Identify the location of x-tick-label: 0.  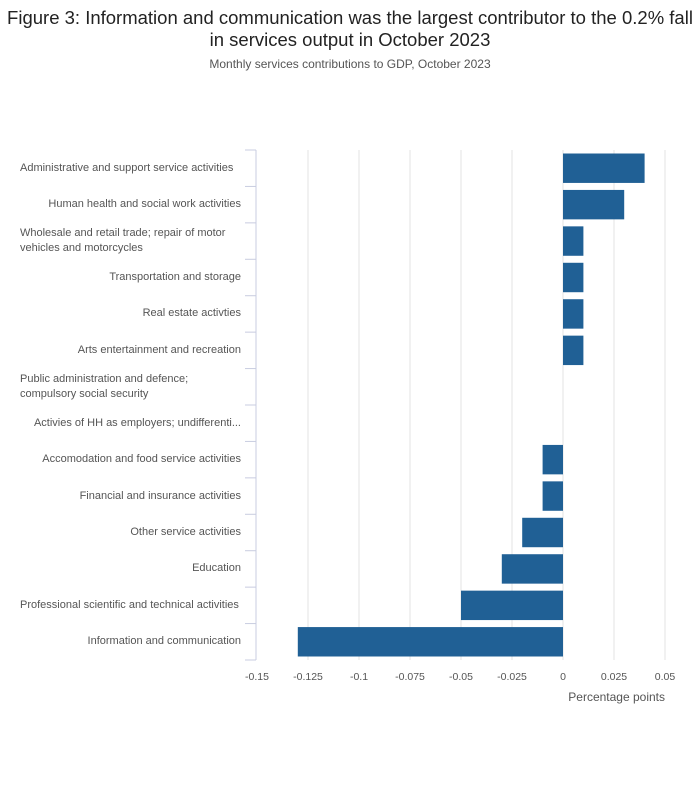
(563, 677).